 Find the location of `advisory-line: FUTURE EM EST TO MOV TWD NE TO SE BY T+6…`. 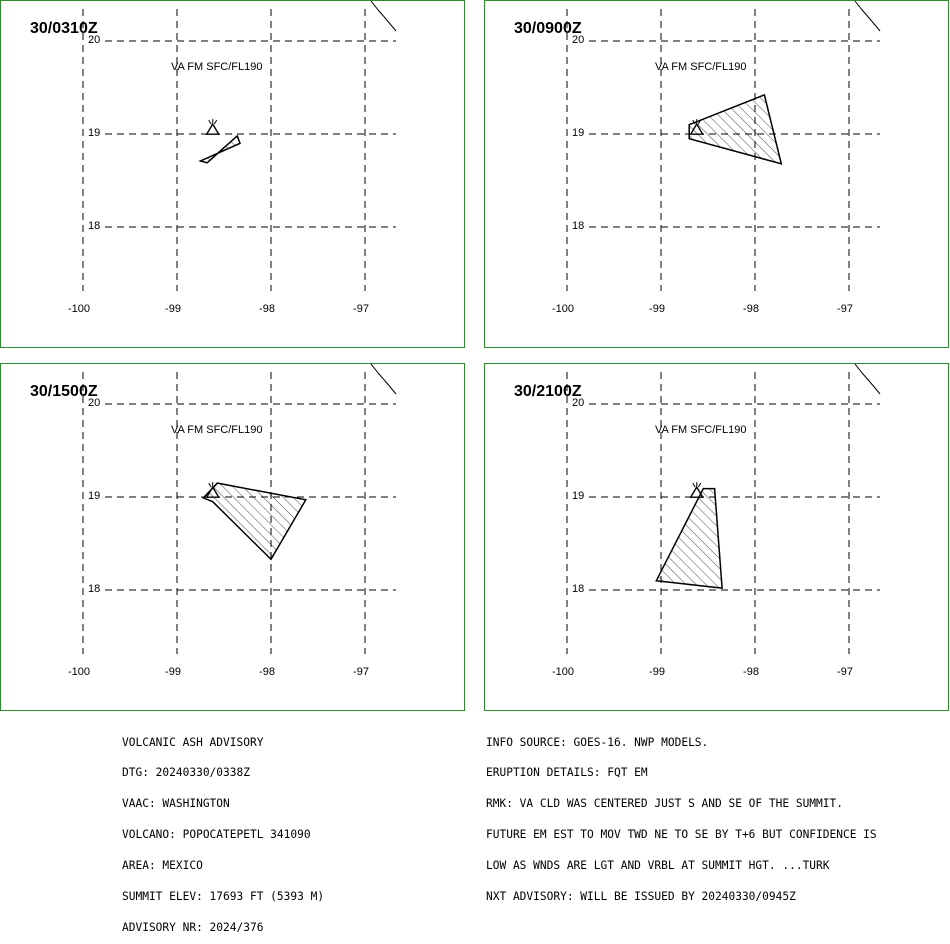

advisory-line: FUTURE EM EST TO MOV TWD NE TO SE BY T+6… is located at coordinates (681, 835).